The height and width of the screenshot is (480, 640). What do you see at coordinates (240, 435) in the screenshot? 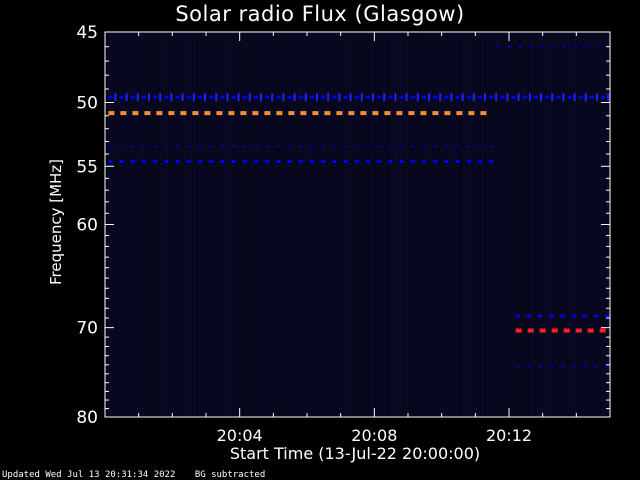
I see `x-tick-label: 20:04` at bounding box center [240, 435].